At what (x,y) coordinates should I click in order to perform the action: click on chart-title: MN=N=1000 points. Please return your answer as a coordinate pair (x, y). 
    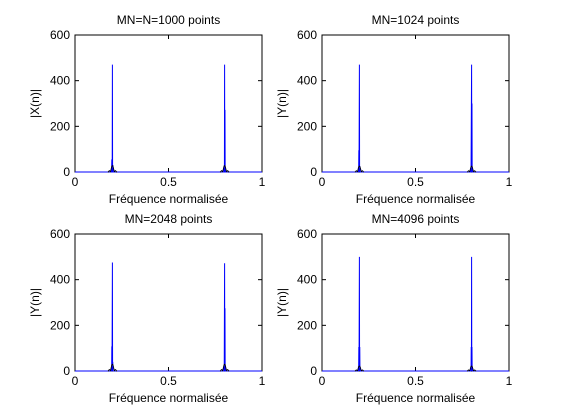
    Looking at the image, I should click on (168, 20).